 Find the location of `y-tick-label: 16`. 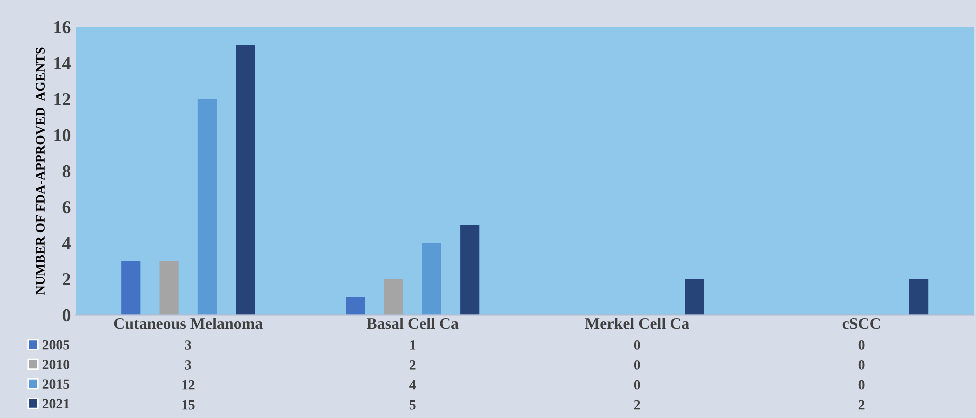

y-tick-label: 16 is located at coordinates (62, 27).